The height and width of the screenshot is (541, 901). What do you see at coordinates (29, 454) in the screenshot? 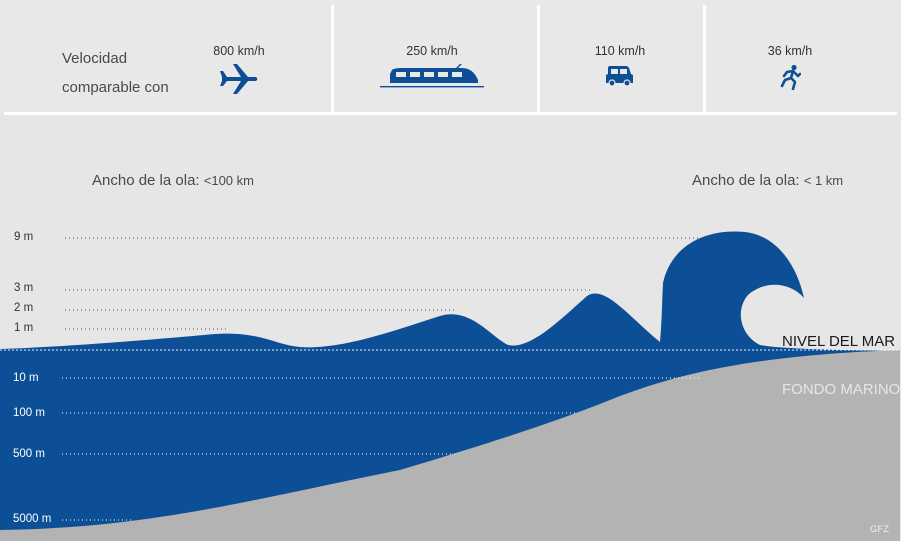
I see `depth-label: 500 m` at bounding box center [29, 454].